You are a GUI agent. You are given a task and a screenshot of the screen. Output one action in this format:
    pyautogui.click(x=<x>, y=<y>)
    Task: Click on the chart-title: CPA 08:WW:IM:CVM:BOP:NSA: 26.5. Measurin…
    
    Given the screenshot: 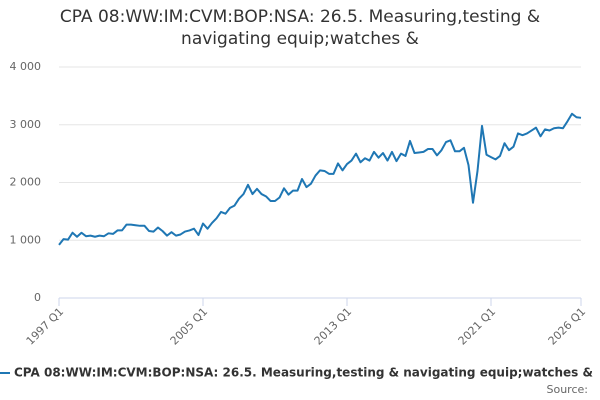 What is the action you would take?
    pyautogui.click(x=300, y=28)
    